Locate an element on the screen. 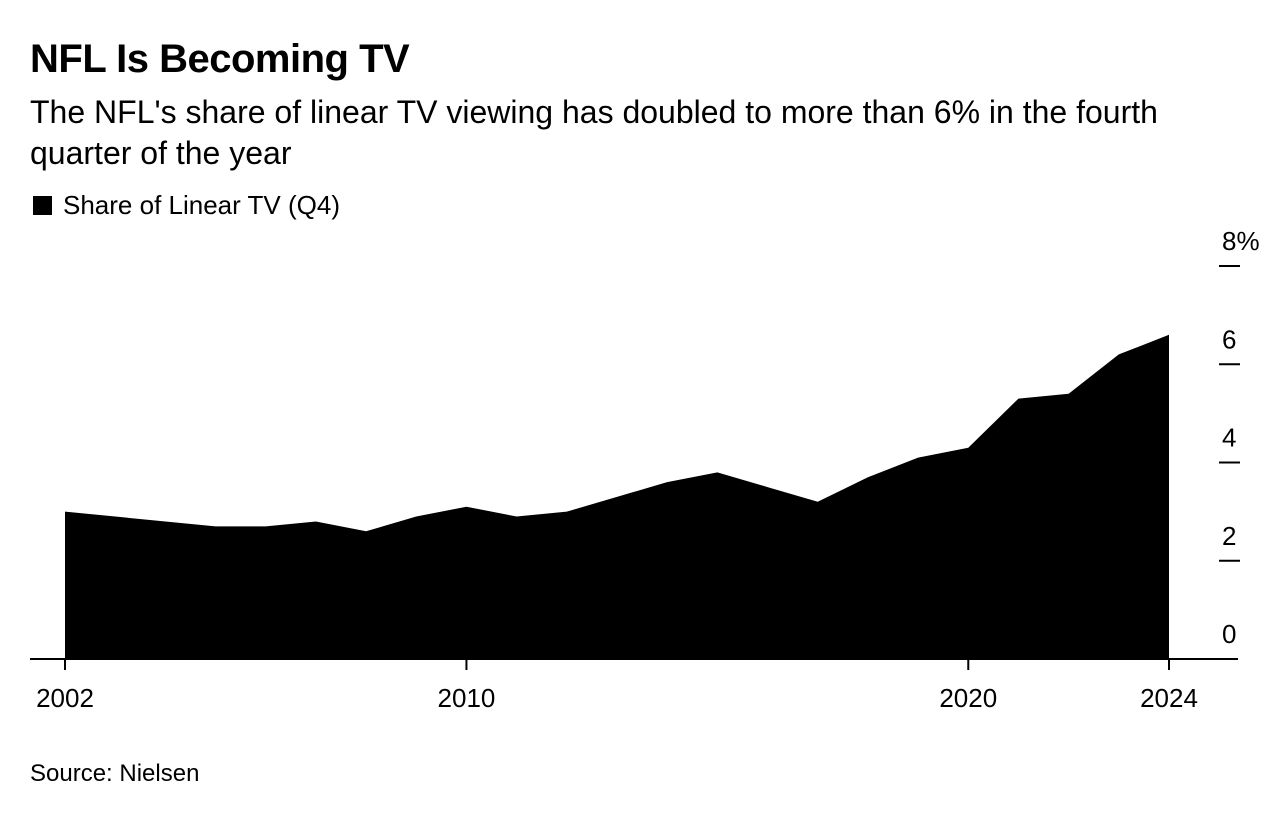 This screenshot has width=1270, height=816. y-tick-label: 2 is located at coordinates (1229, 536).